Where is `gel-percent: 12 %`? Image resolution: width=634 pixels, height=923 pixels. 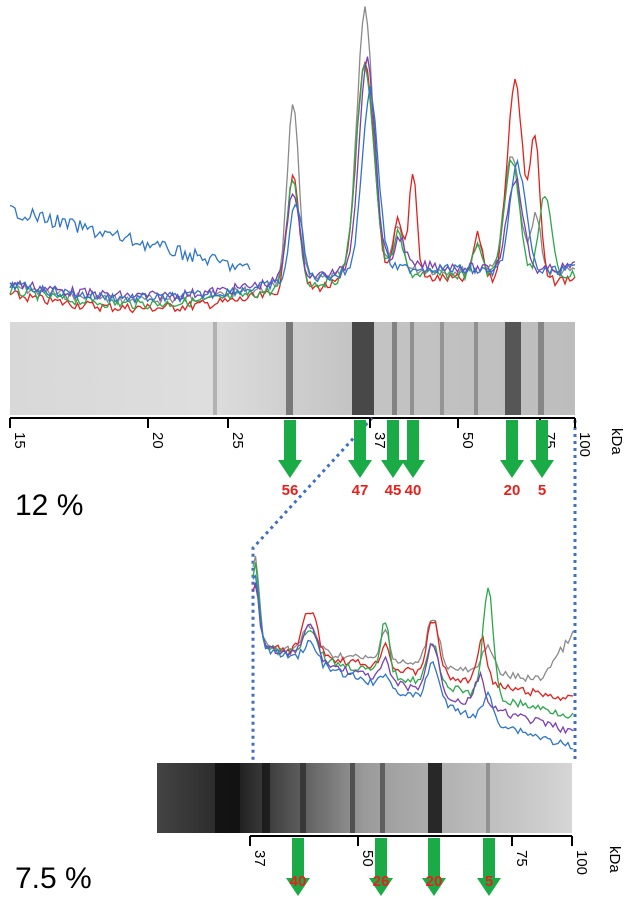 gel-percent: 12 % is located at coordinates (49, 505).